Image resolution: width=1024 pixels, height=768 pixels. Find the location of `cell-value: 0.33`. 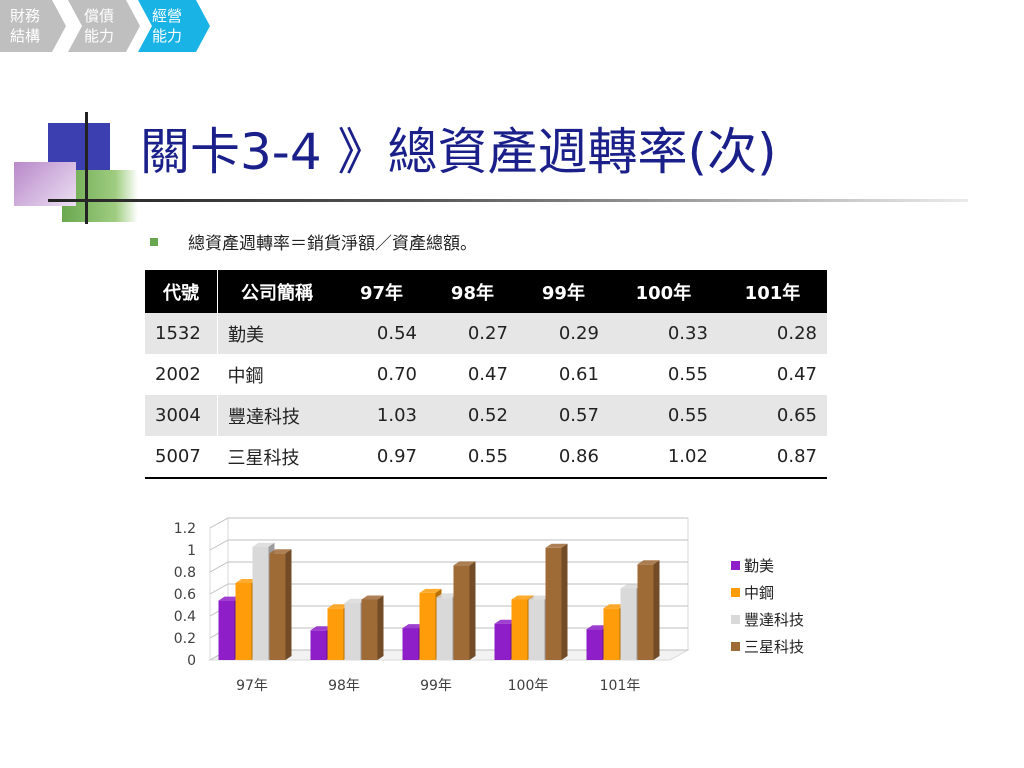

cell-value: 0.33 is located at coordinates (663, 333).